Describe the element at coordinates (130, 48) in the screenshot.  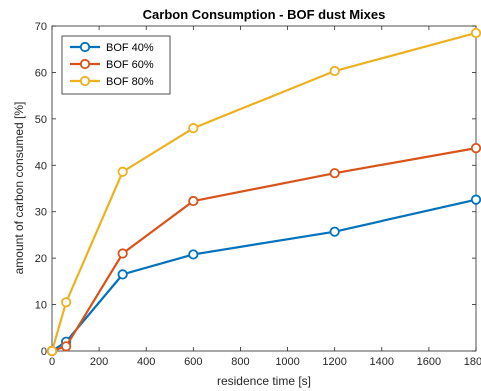
I see `legend-label: BOF 40%` at that location.